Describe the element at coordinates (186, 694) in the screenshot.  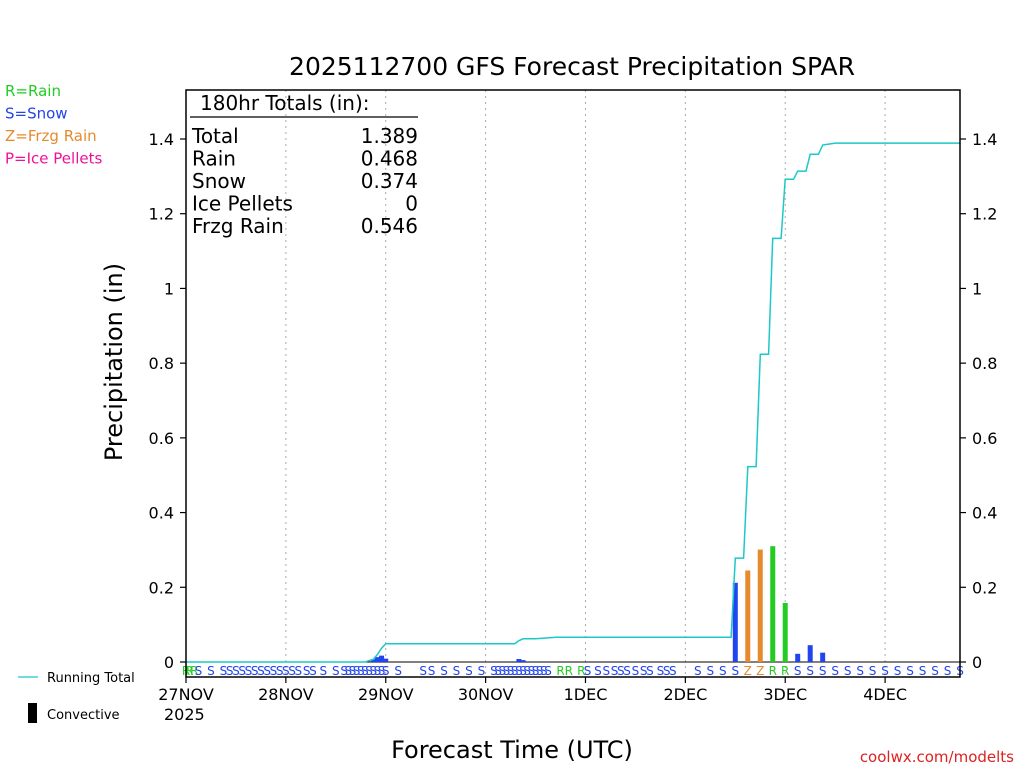
I see `x-tick-label: 27NOV` at that location.